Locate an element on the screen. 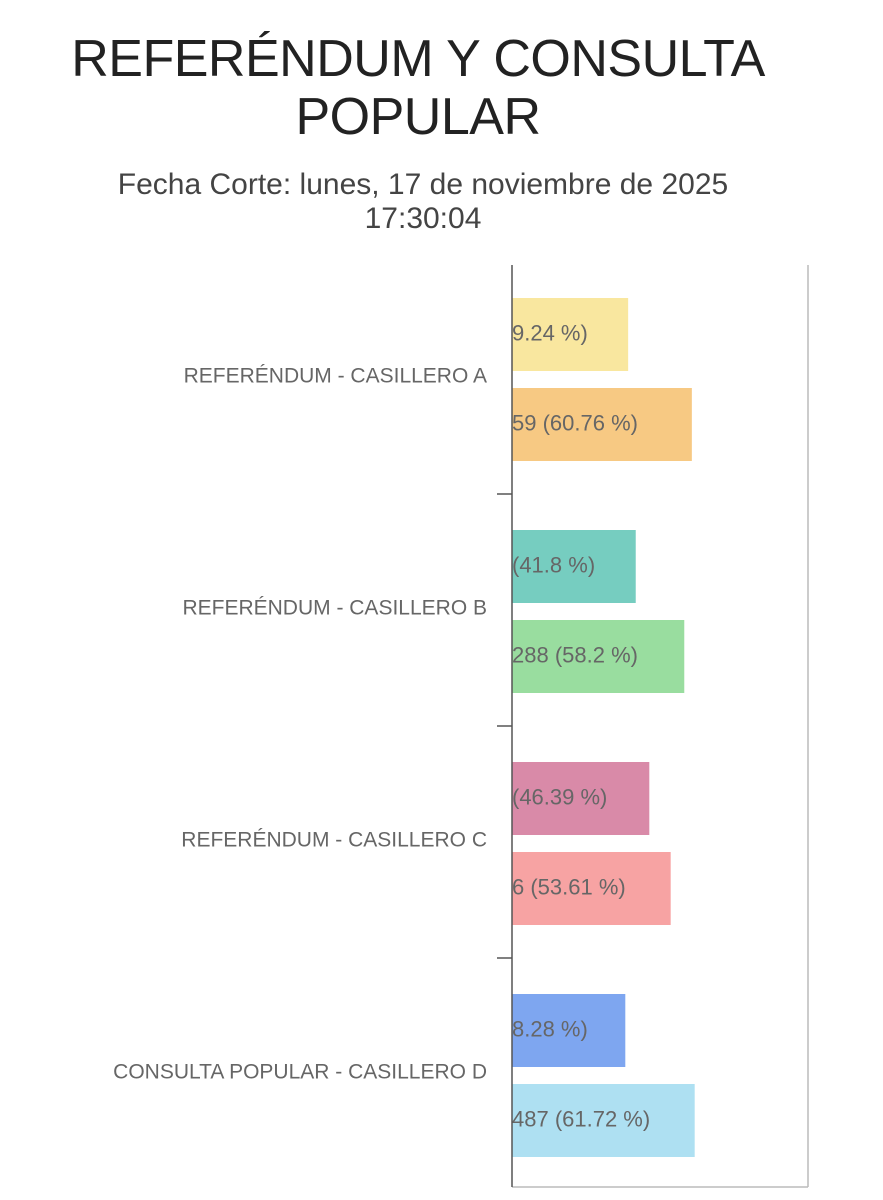 Image resolution: width=883 pixels, height=1200 pixels. value-label: (46.39 %) is located at coordinates (559, 796).